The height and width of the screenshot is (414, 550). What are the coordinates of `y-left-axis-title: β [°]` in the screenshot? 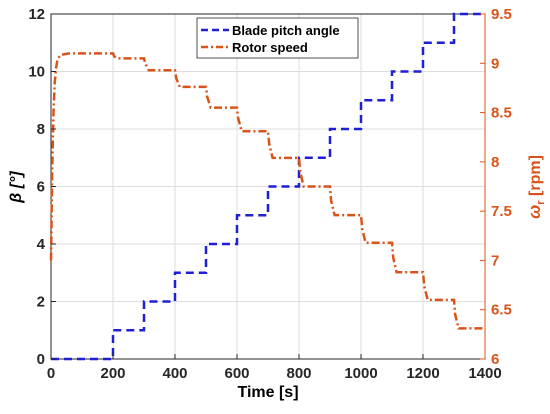 It's located at (16, 187).